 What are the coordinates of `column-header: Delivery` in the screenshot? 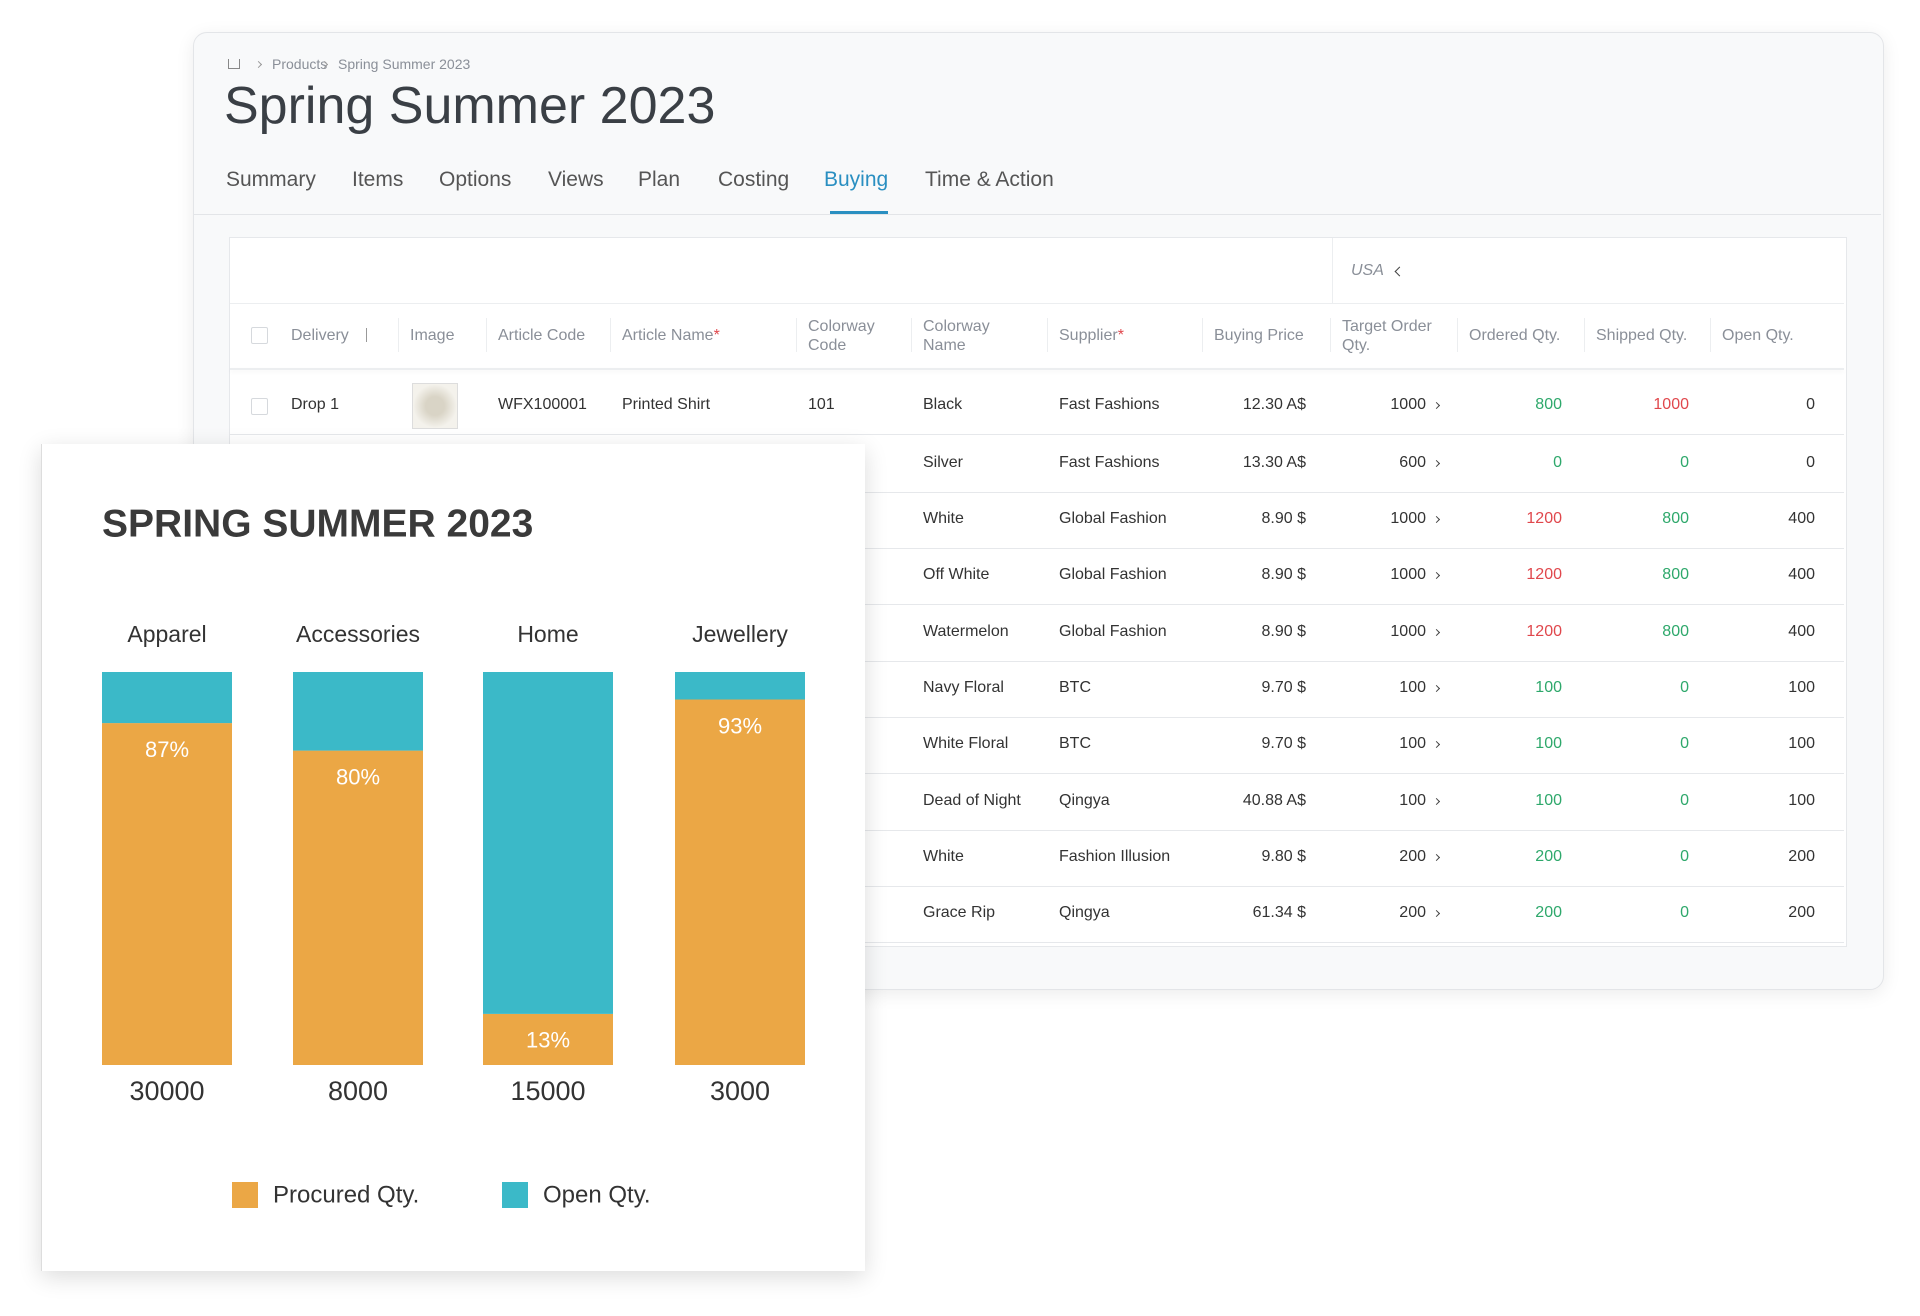 It's located at (320, 335).